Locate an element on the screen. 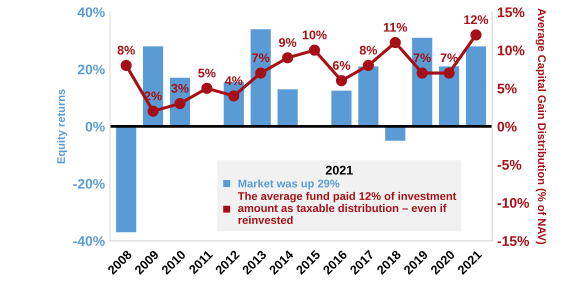 The image size is (579, 301). data-label: 12% is located at coordinates (476, 19).